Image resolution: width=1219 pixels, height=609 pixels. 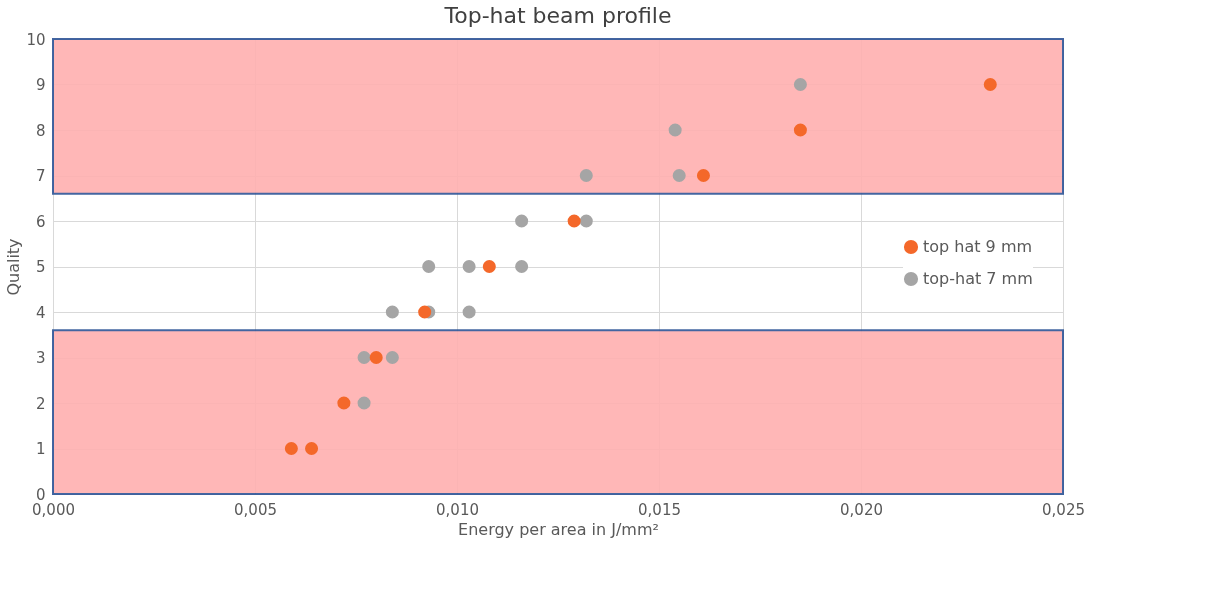 I want to click on legend-label: top hat 9 mm, so click(x=978, y=246).